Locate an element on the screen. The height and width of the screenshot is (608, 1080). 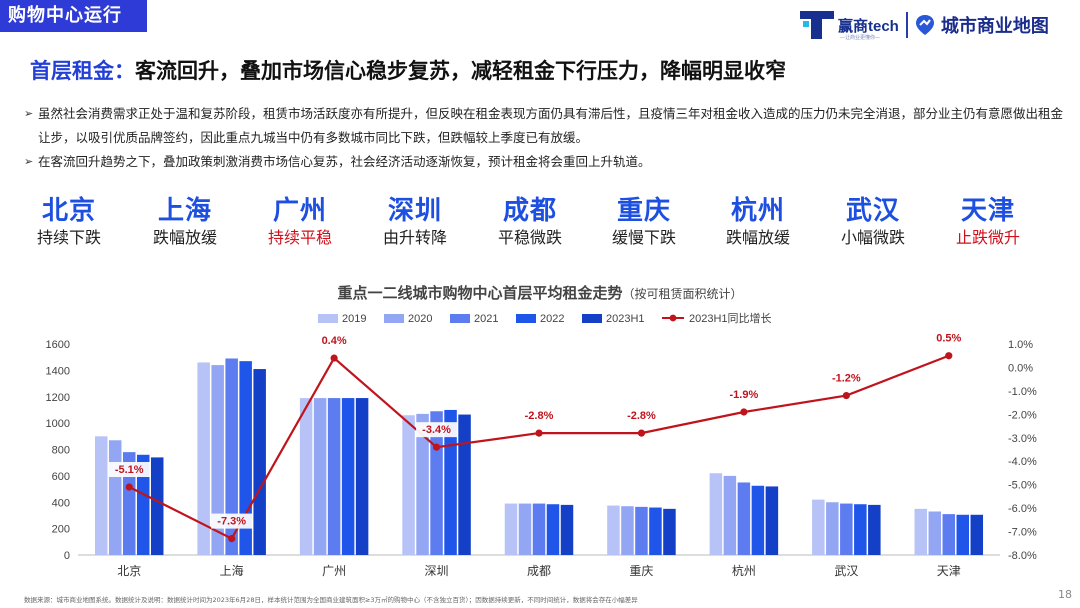
data-label: -1.2% is located at coordinates (846, 379).